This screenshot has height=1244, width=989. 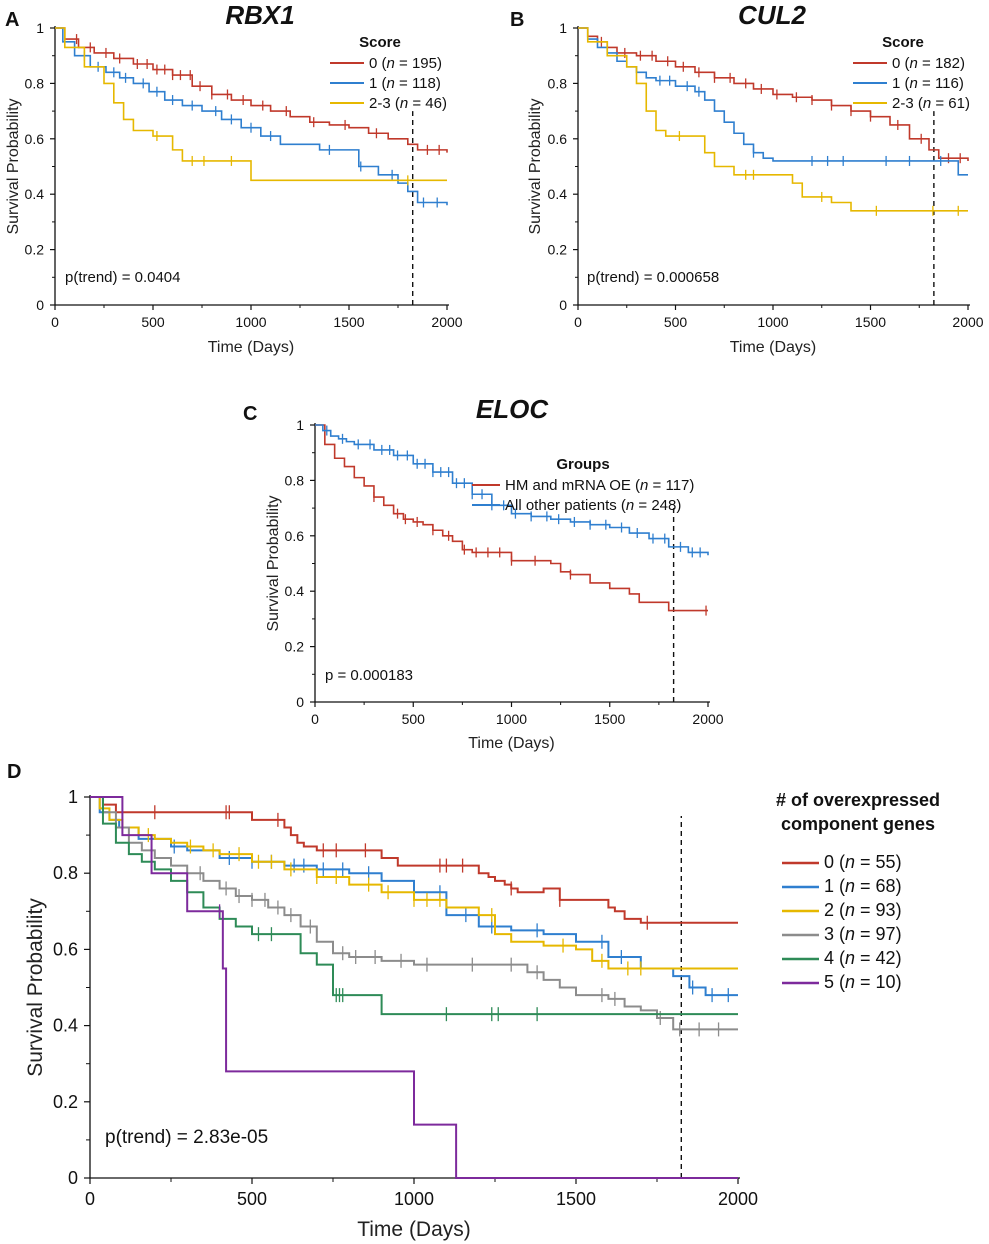 I want to click on legend-entry: 5 (n = 10), so click(x=863, y=982).